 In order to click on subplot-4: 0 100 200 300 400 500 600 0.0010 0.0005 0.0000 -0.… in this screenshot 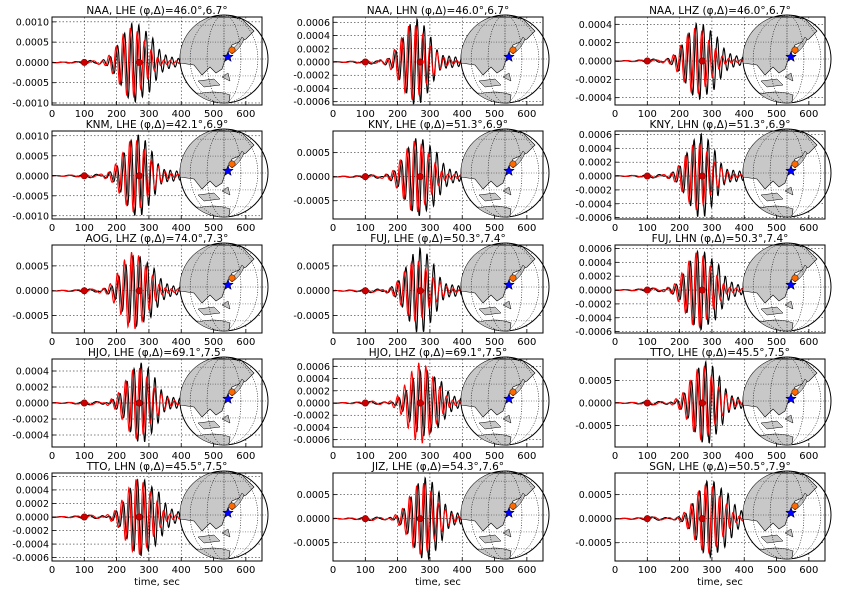, I will do `click(140, 176)`.